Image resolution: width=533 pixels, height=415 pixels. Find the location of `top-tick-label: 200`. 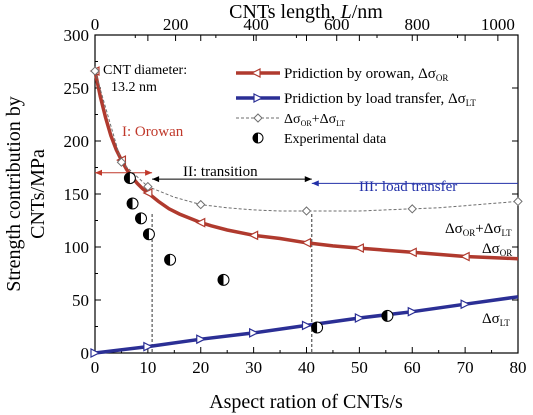

top-tick-label: 200 is located at coordinates (176, 24).